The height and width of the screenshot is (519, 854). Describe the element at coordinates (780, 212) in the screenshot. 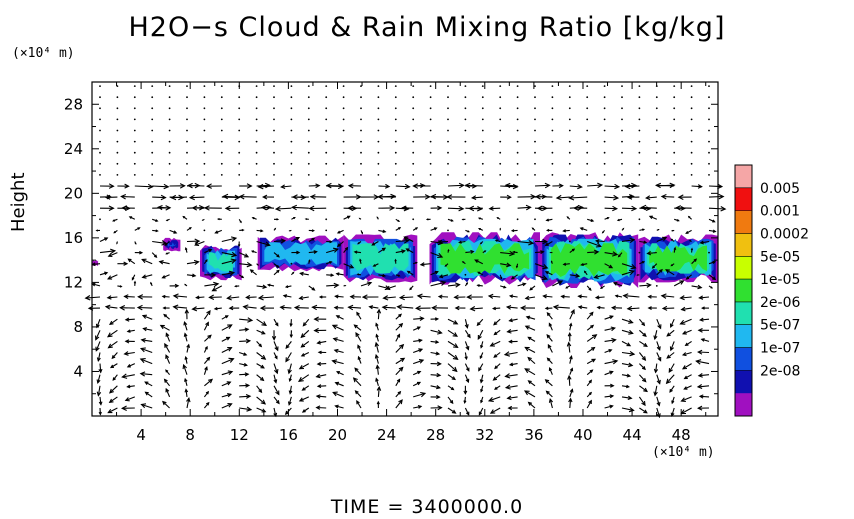

I see `colorbar-label: 0.001` at that location.